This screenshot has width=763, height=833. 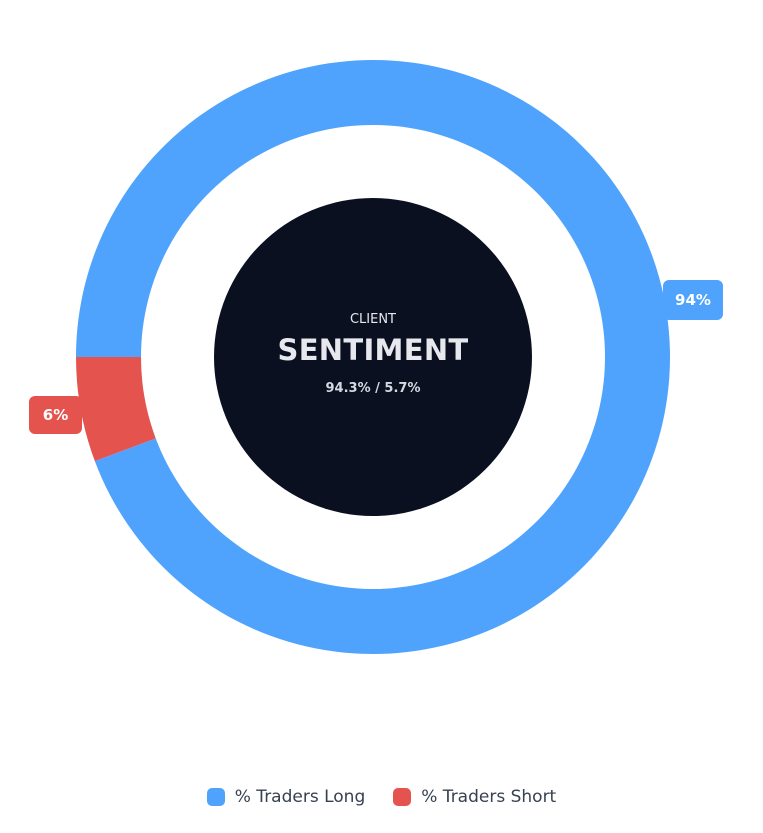 What do you see at coordinates (373, 350) in the screenshot?
I see `center-title: SENTIMENT` at bounding box center [373, 350].